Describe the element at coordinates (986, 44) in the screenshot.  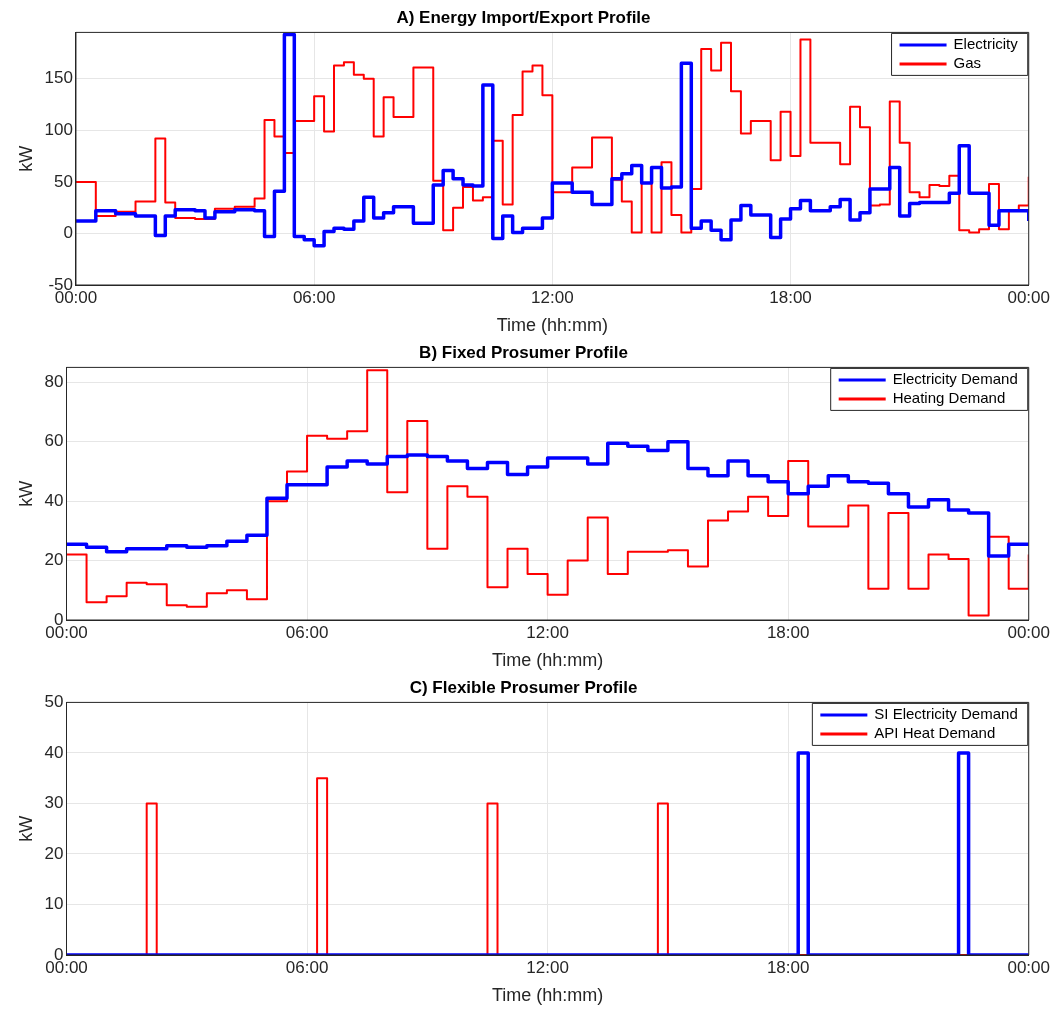
I see `legend-label: Electricity` at that location.